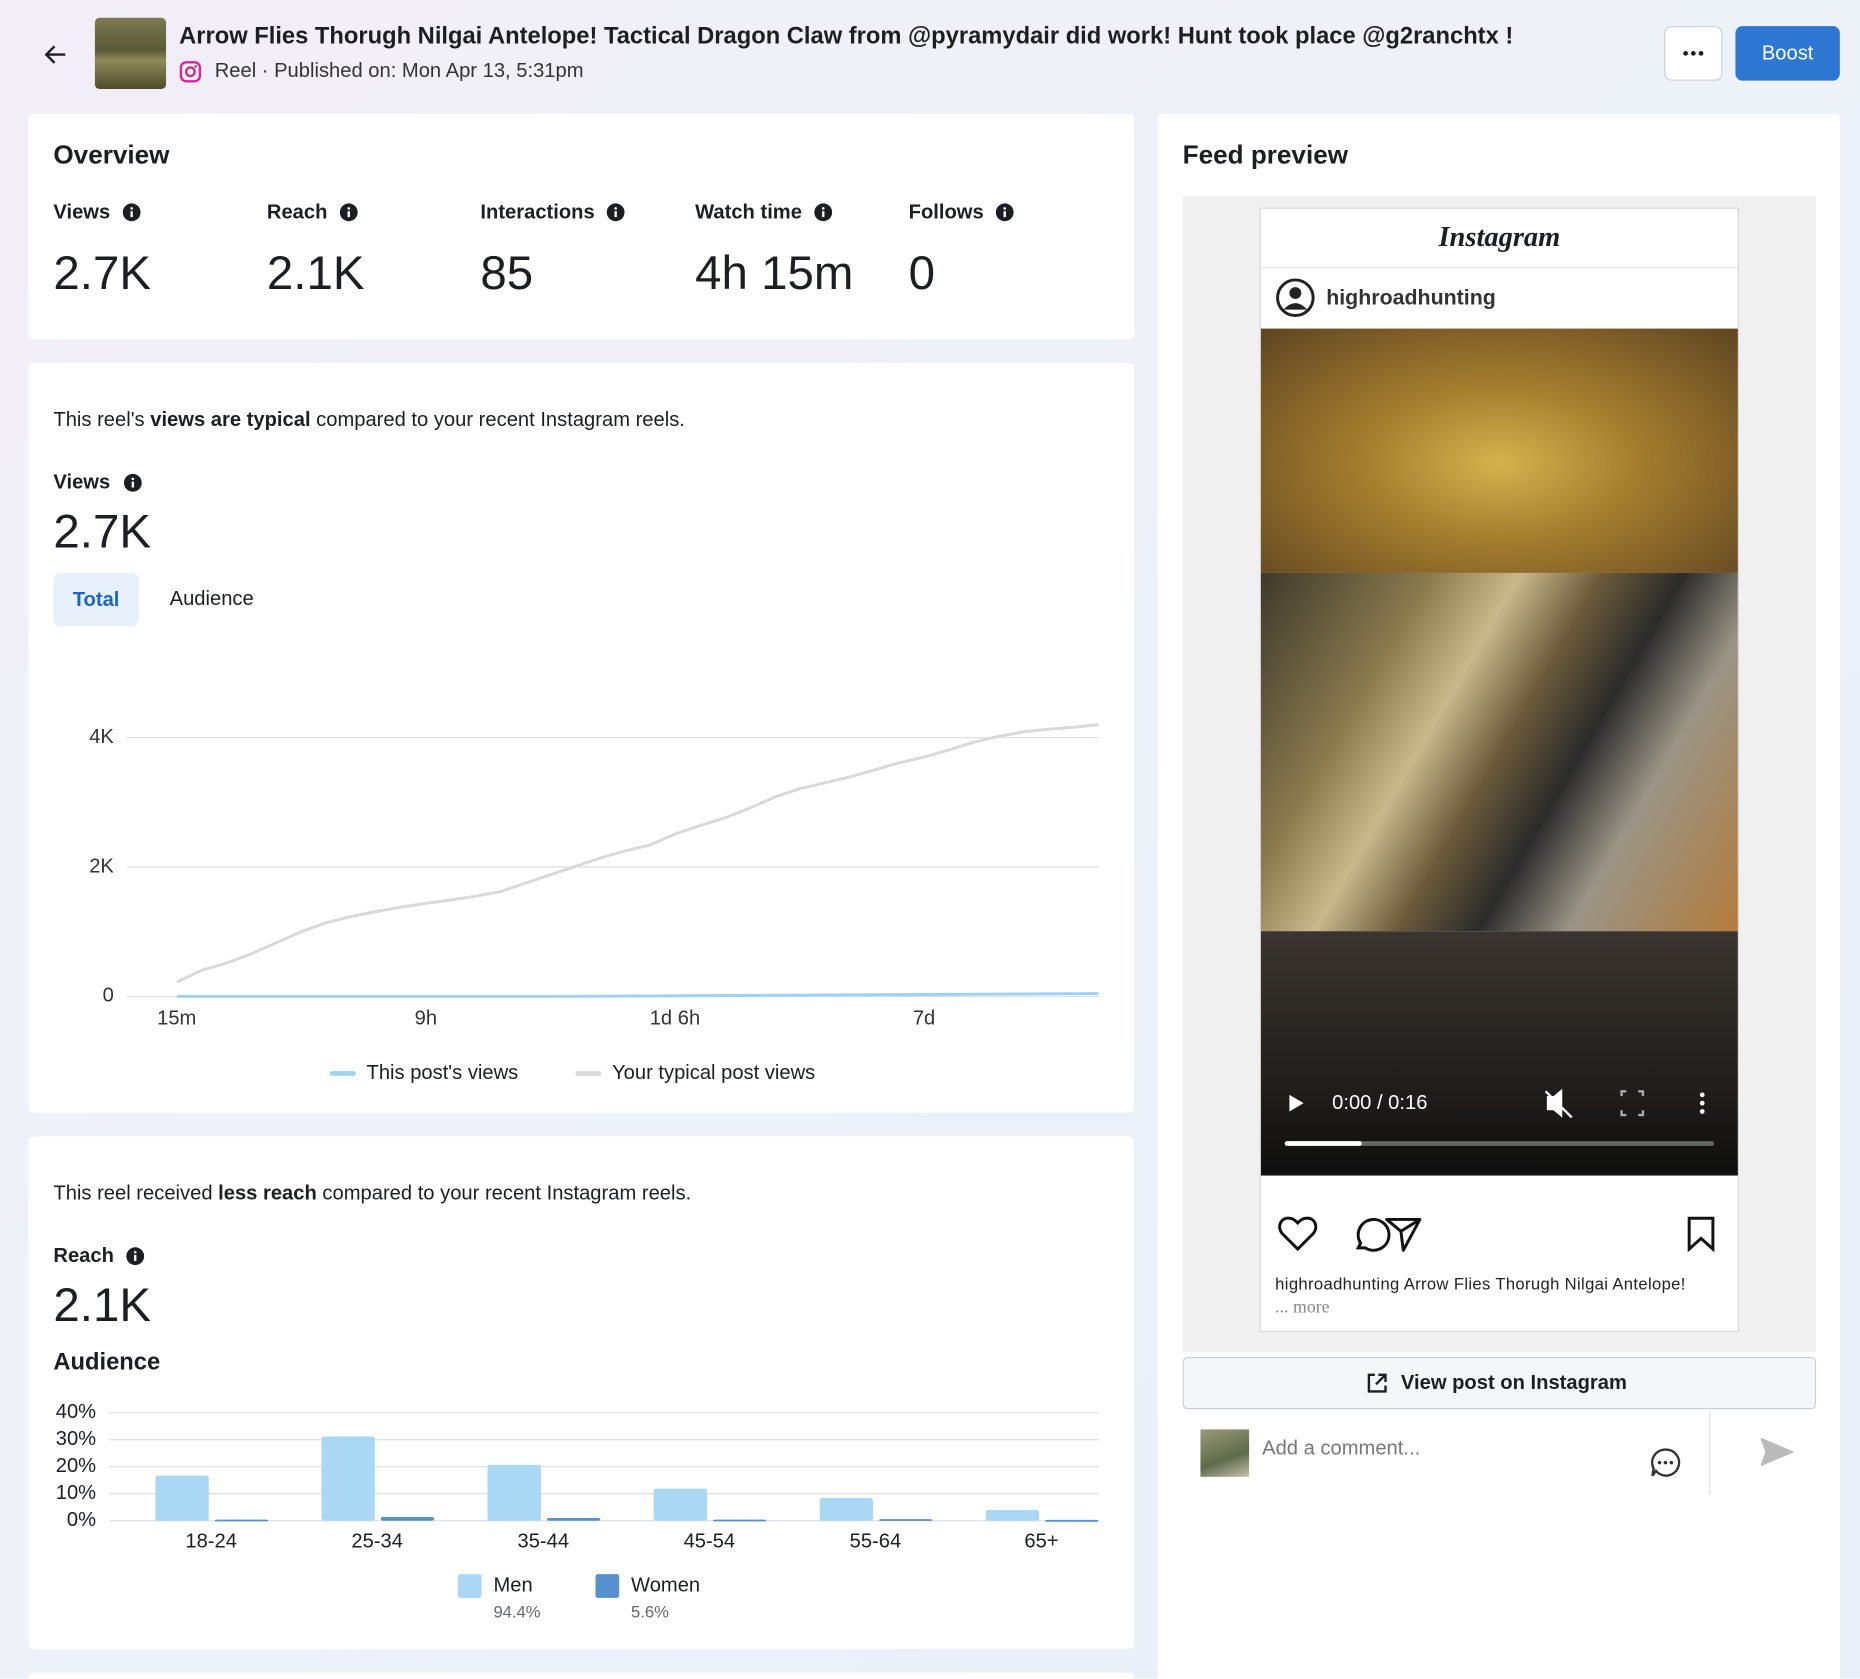 Image resolution: width=1860 pixels, height=1679 pixels. Describe the element at coordinates (1499, 1117) in the screenshot. I see `video-controls` at that location.